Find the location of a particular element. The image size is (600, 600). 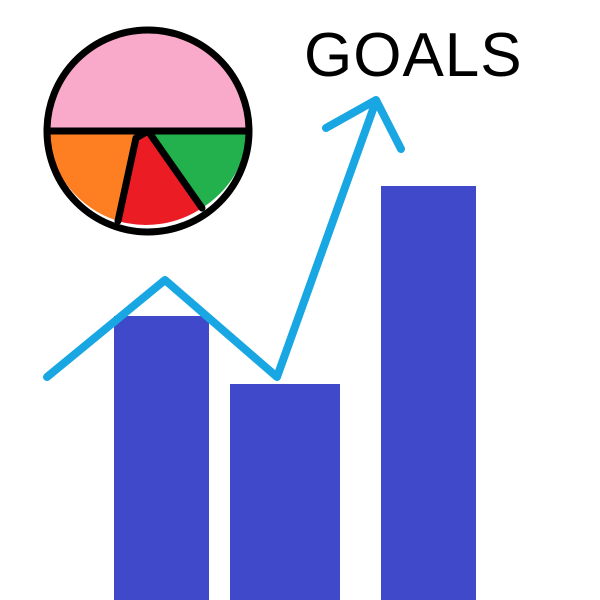

trend-arrowhead is located at coordinates (363, 124).